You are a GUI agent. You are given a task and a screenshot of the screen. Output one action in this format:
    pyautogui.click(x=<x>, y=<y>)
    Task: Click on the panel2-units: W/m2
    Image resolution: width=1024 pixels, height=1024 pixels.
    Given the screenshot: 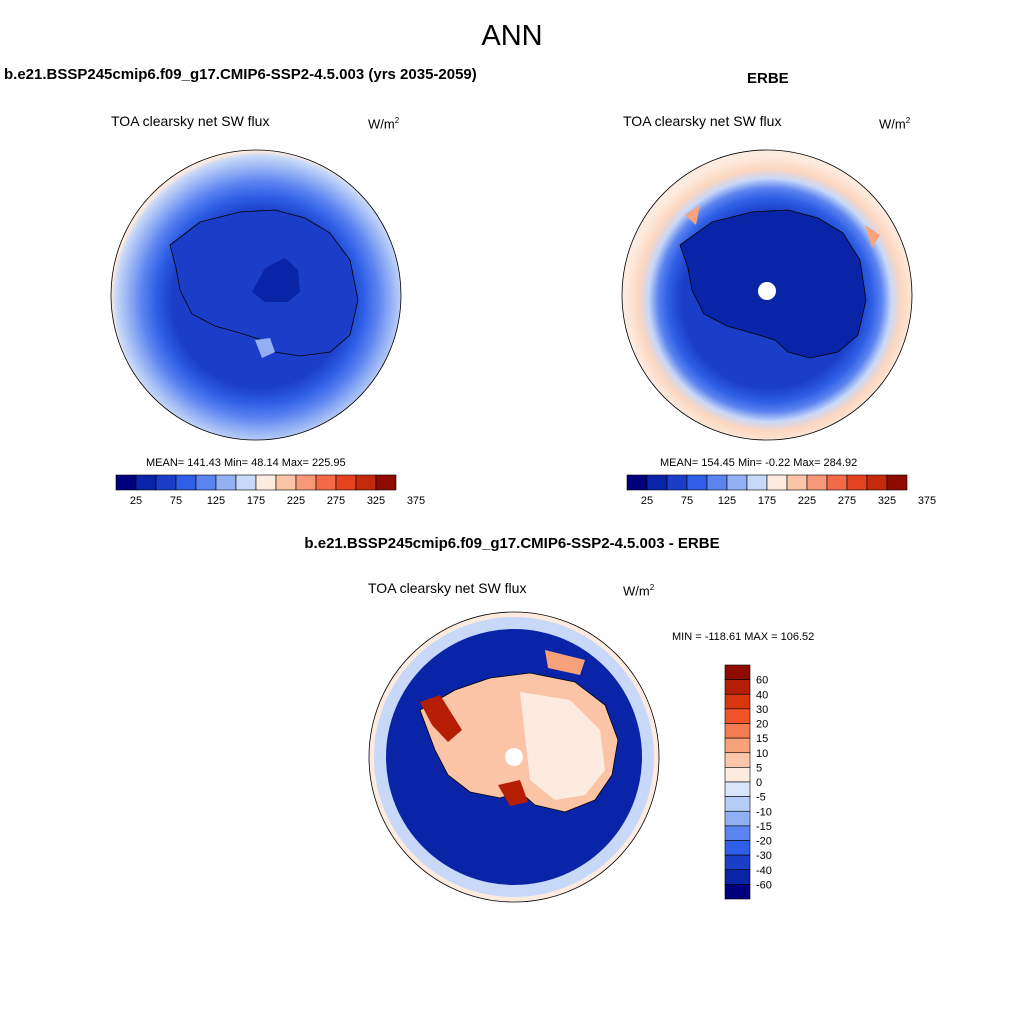 What is the action you would take?
    pyautogui.click(x=895, y=124)
    